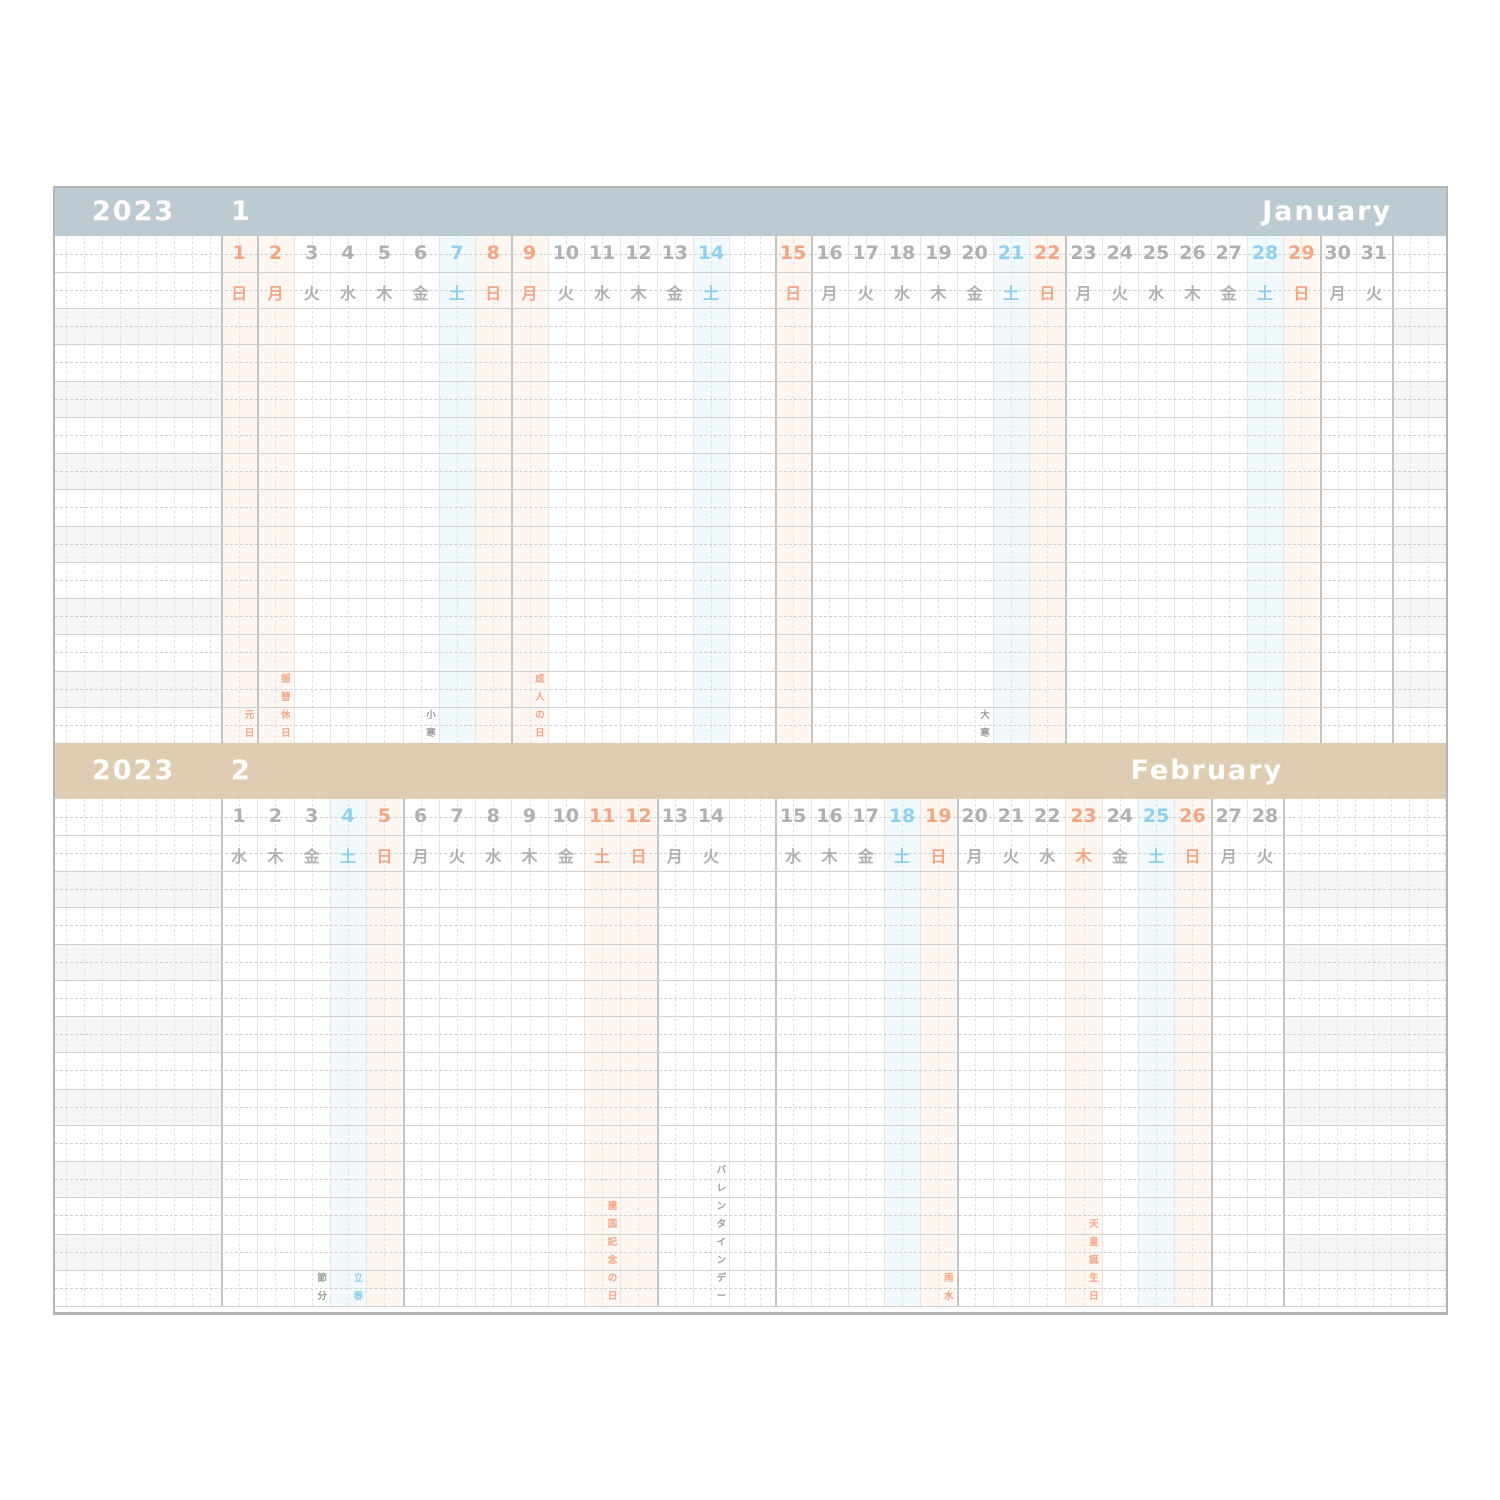 The image size is (1500, 1500). Describe the element at coordinates (566, 816) in the screenshot. I see `day-number: 10` at that location.